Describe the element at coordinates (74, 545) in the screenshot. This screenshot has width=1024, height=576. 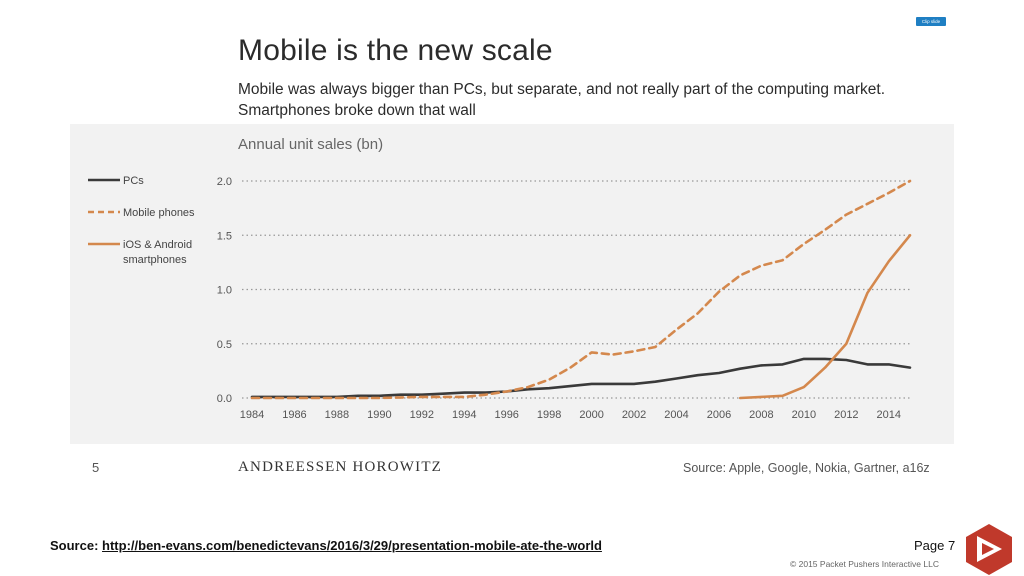
I see `footer-source-label: Source:` at that location.